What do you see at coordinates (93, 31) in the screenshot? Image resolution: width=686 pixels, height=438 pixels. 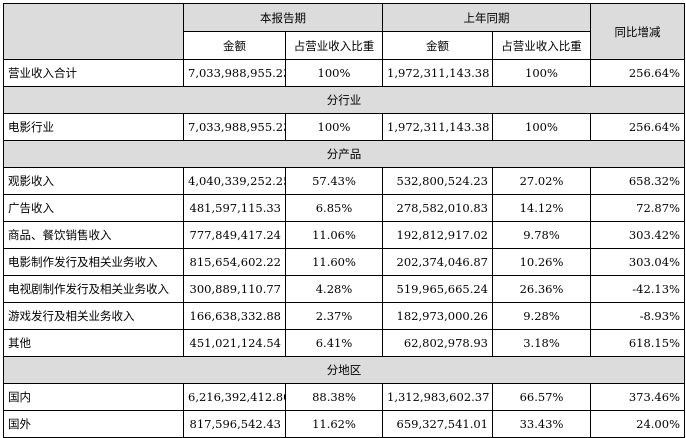 I see `header-blank-cell` at bounding box center [93, 31].